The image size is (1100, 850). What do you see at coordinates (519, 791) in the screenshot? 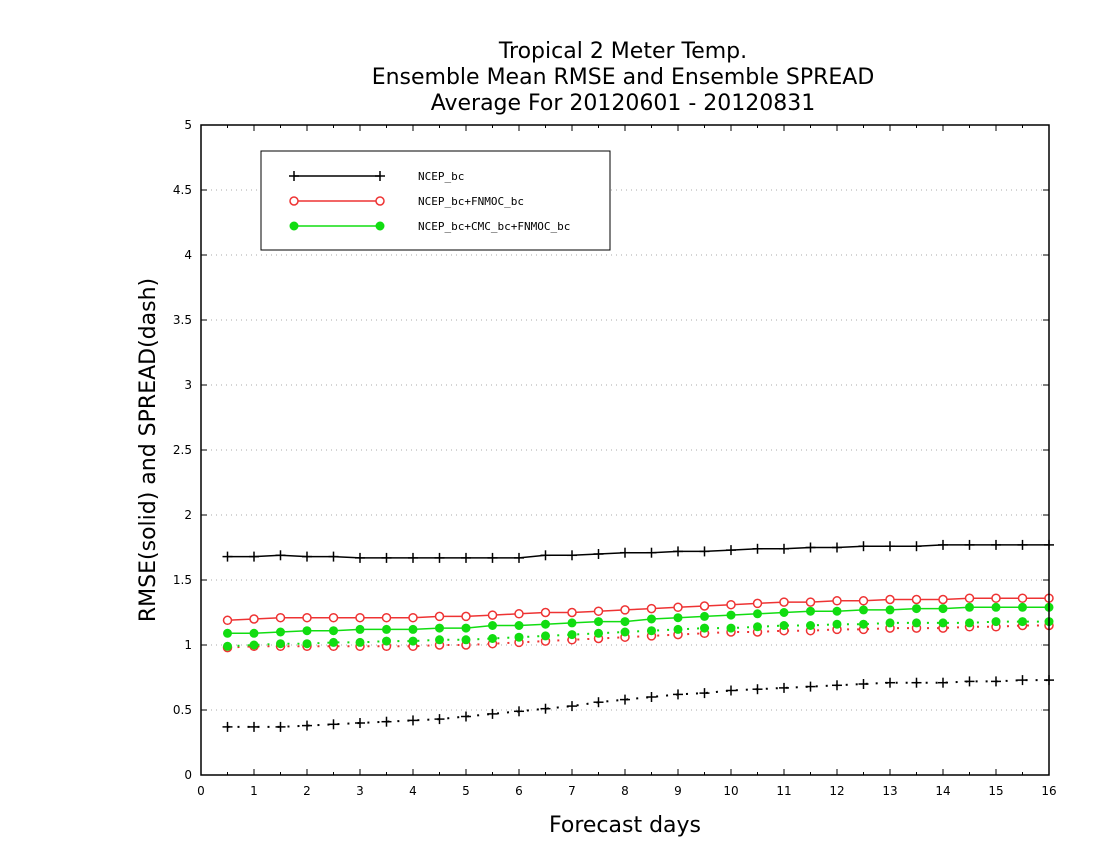
I see `x-tick-label: 6` at bounding box center [519, 791].